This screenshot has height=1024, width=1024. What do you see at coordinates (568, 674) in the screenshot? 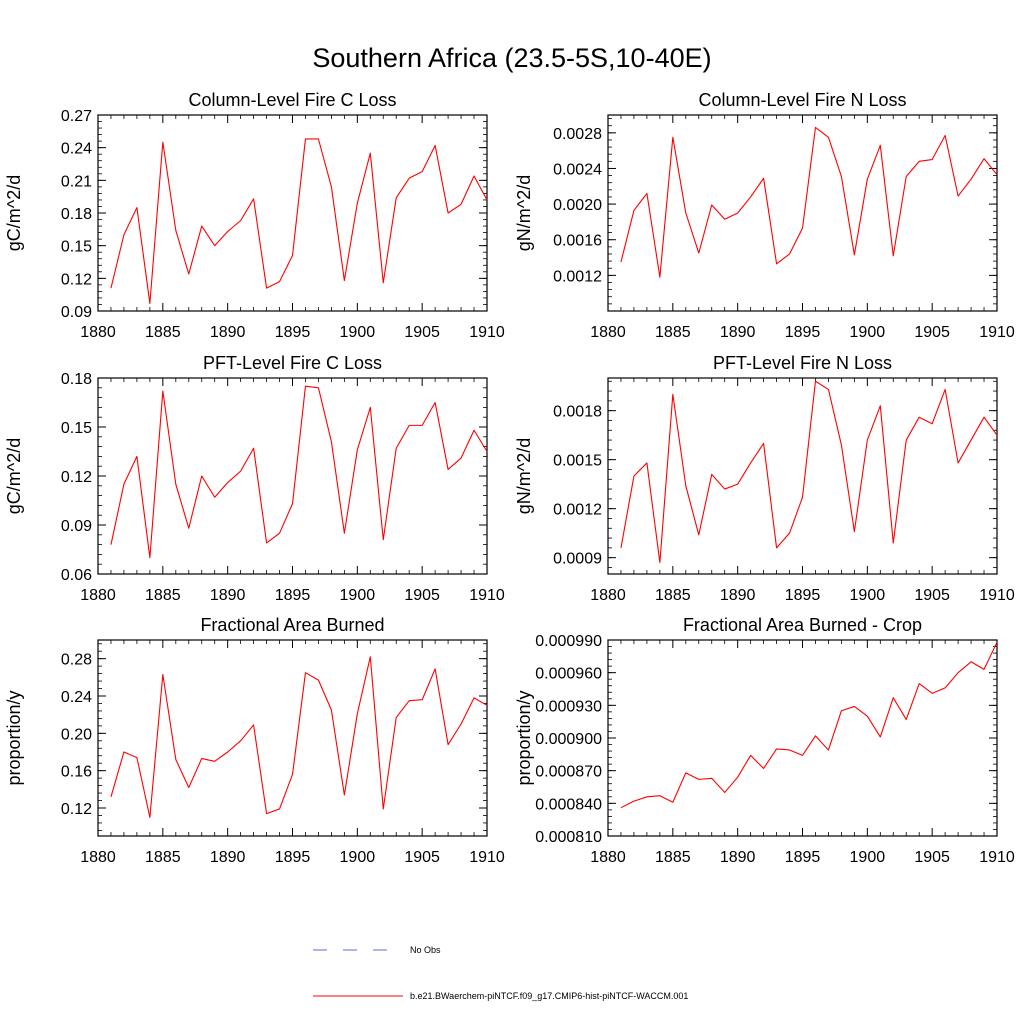
I see `y-tick-label: 0.000960` at bounding box center [568, 674].